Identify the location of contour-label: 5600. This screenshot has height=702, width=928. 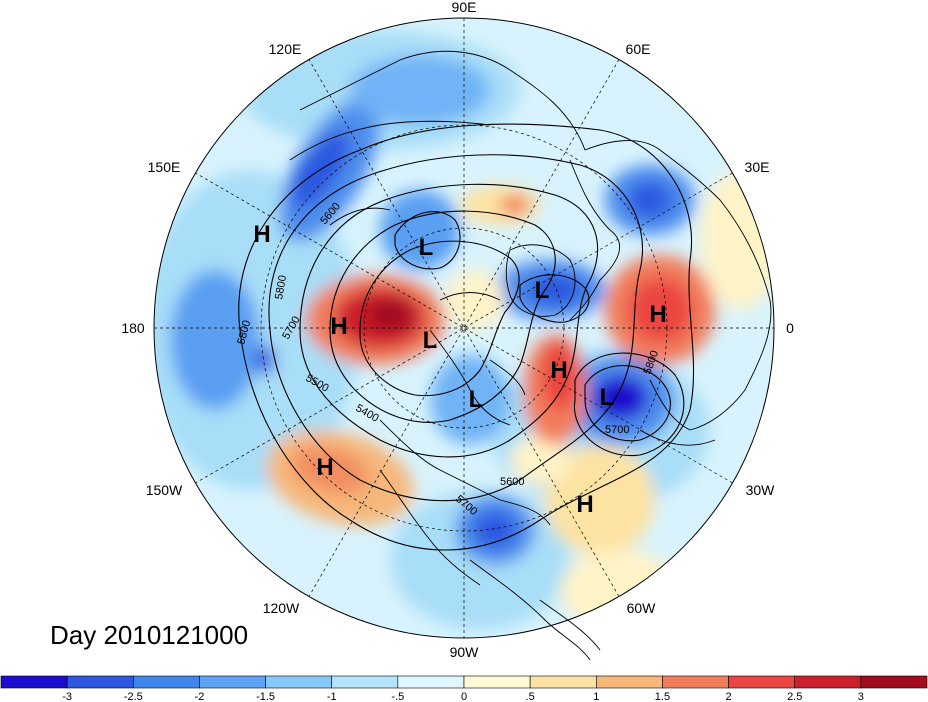
(512, 482).